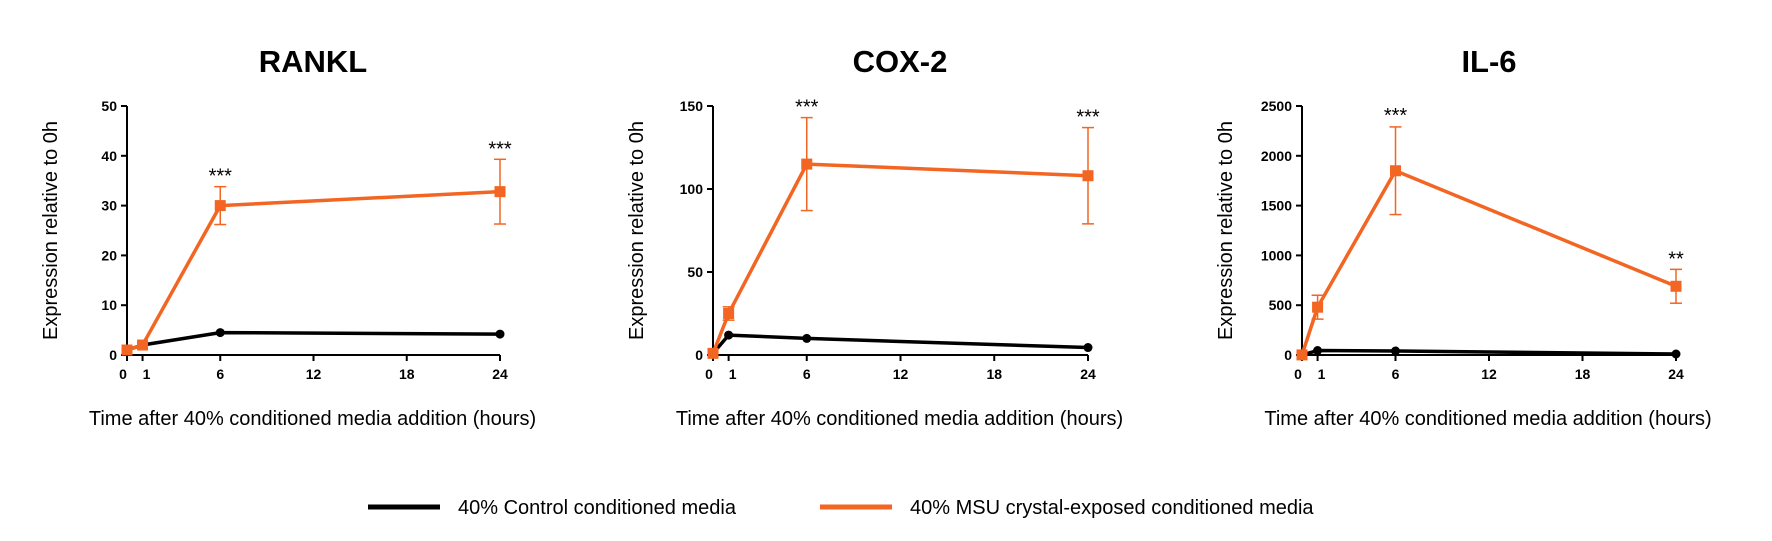 The width and height of the screenshot is (1772, 541). Describe the element at coordinates (1276, 156) in the screenshot. I see `y-tick-label: 2000` at that location.